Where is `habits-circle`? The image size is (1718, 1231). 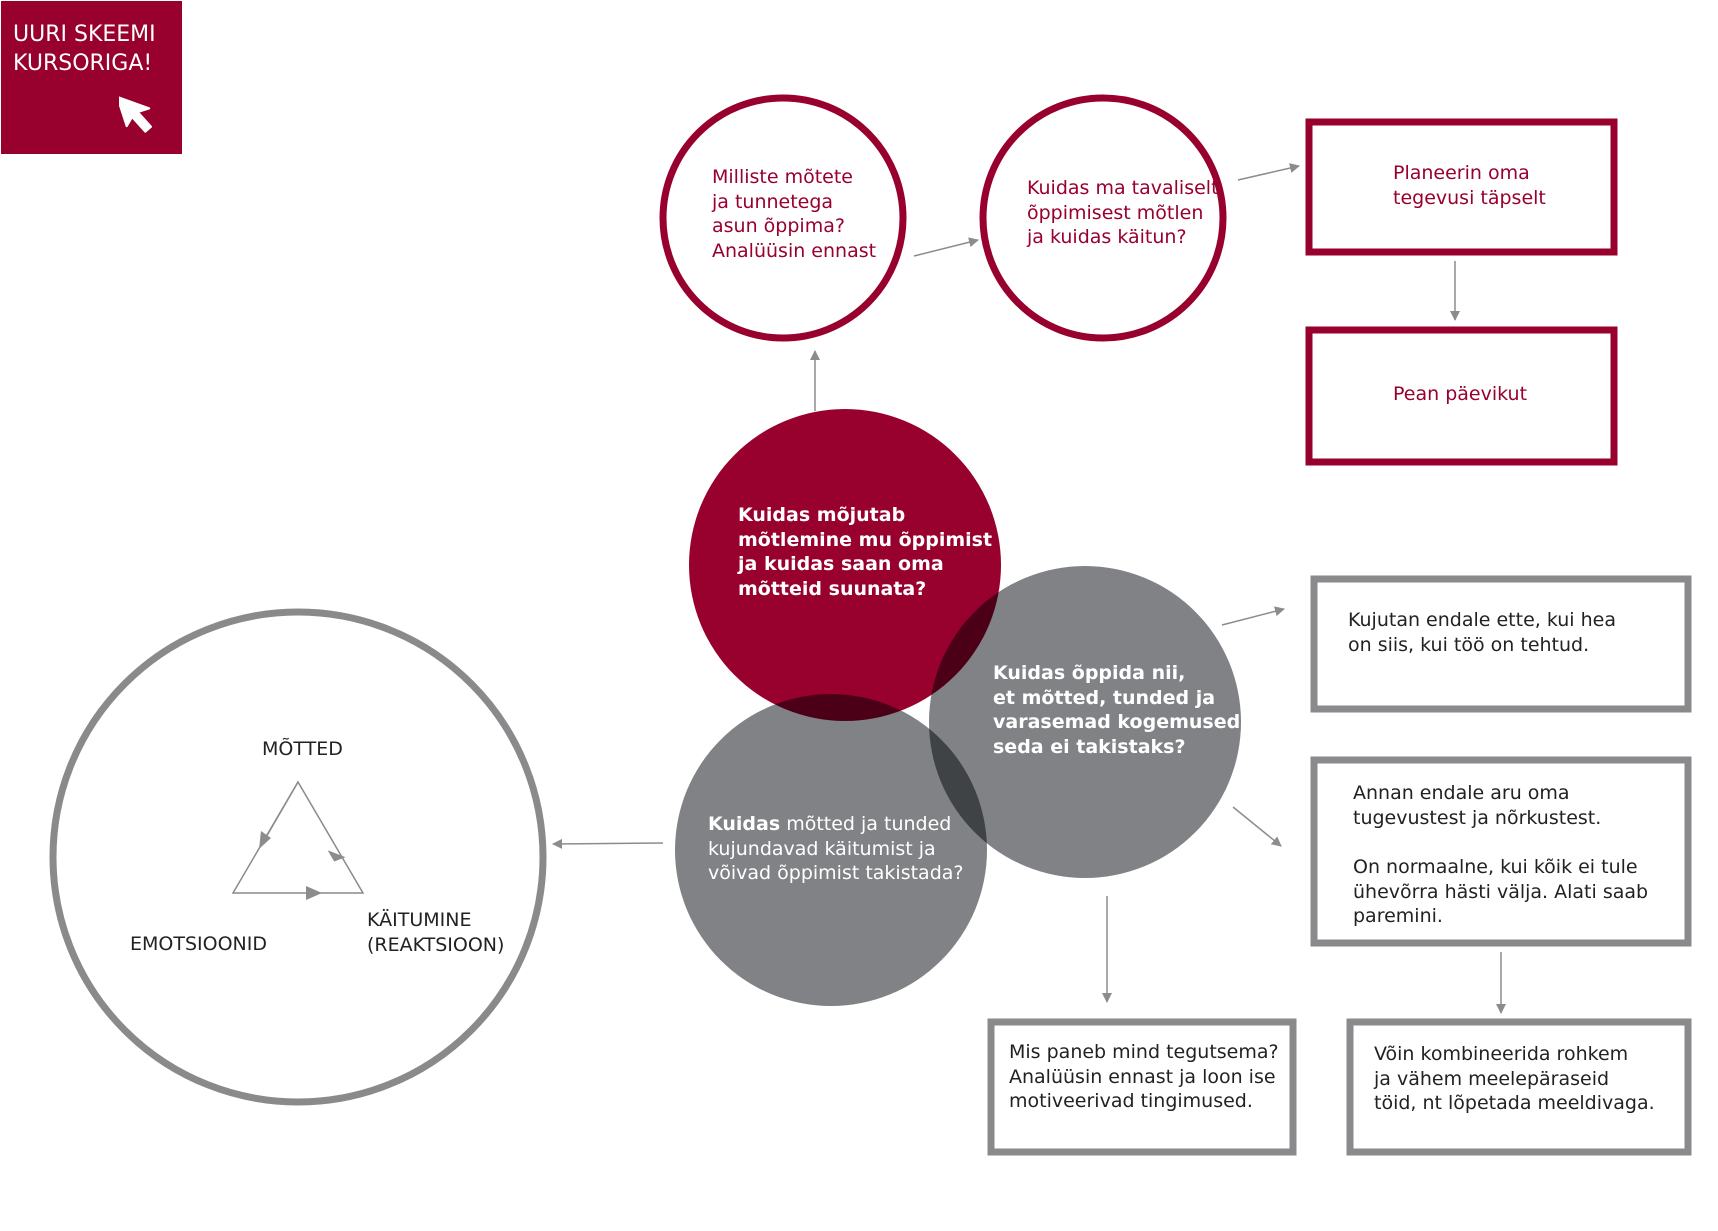 habits-circle is located at coordinates (1103, 218).